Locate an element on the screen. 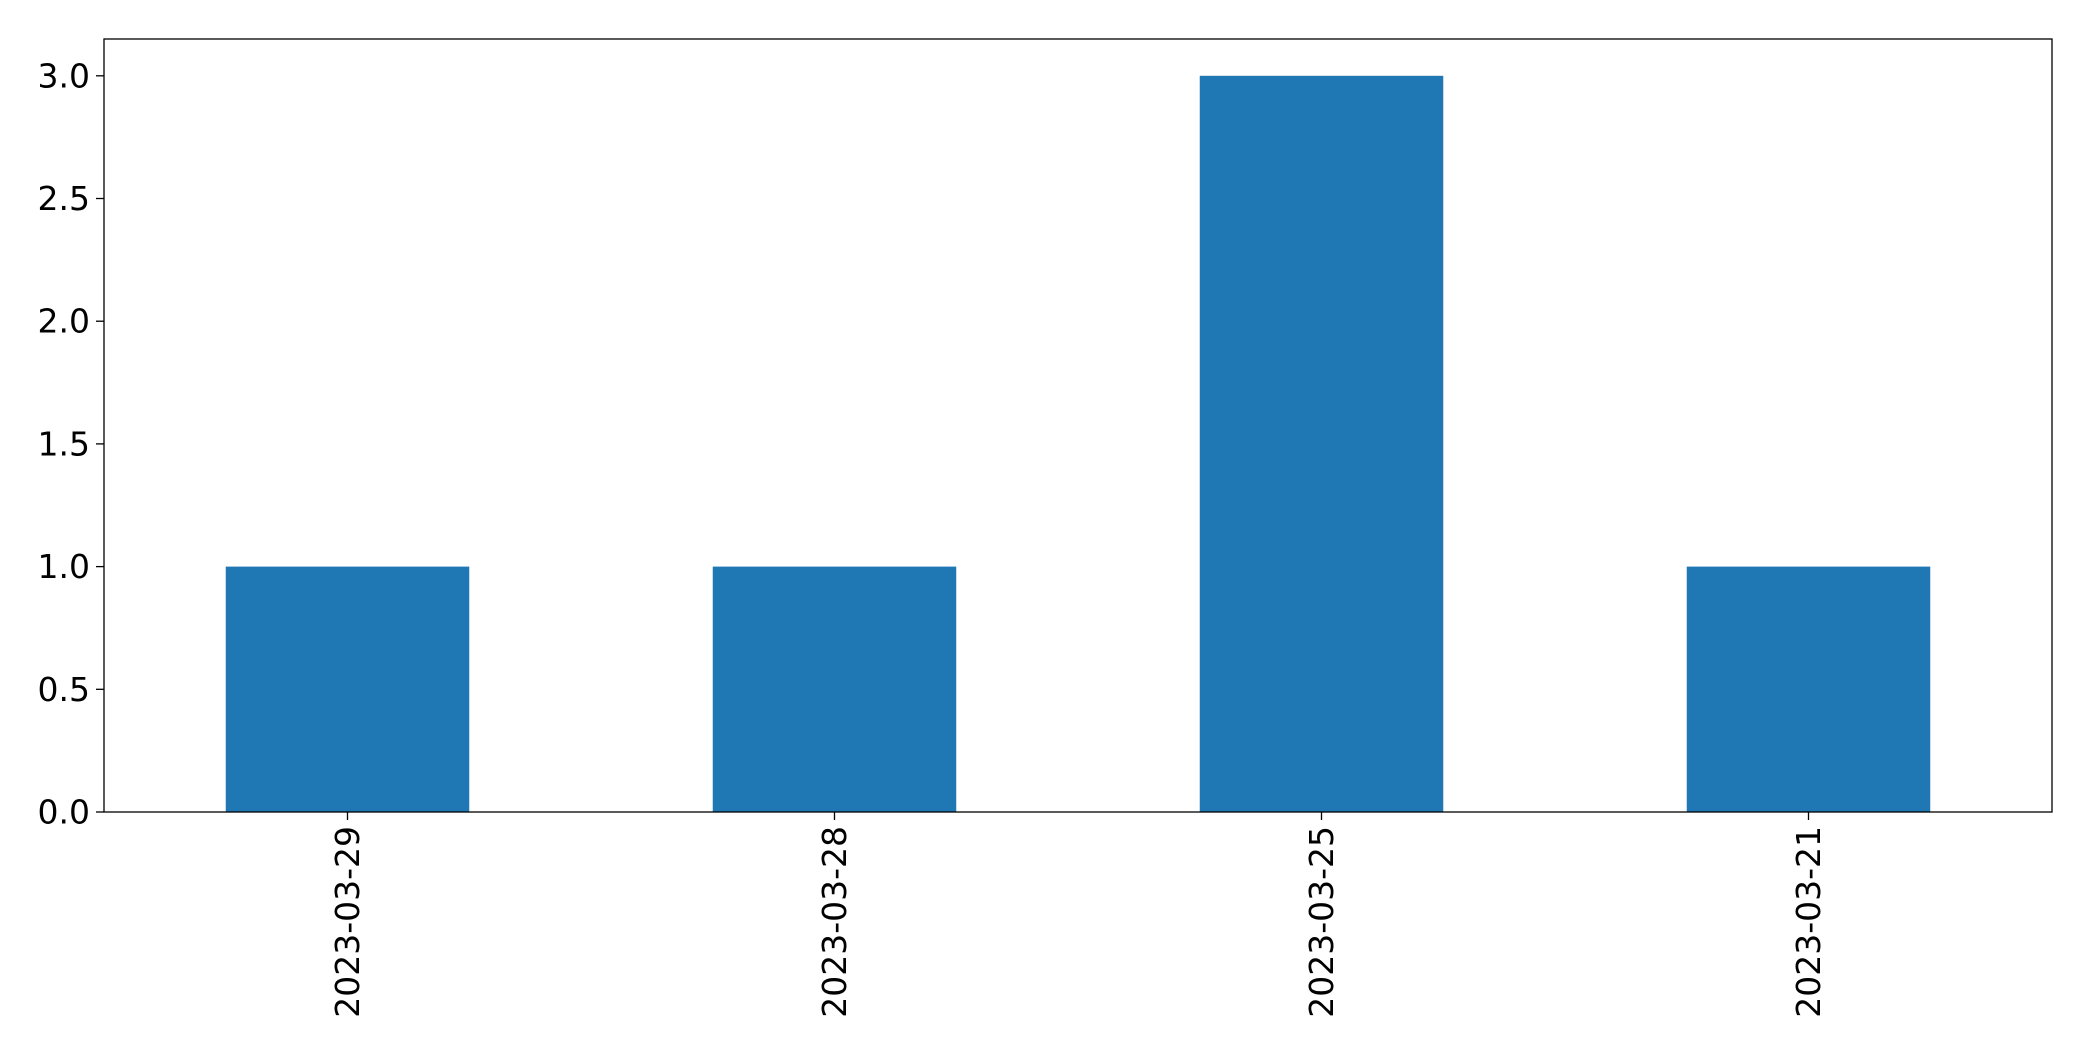 This screenshot has height=1061, width=2082. y-tick-label: 0.5 is located at coordinates (64, 689).